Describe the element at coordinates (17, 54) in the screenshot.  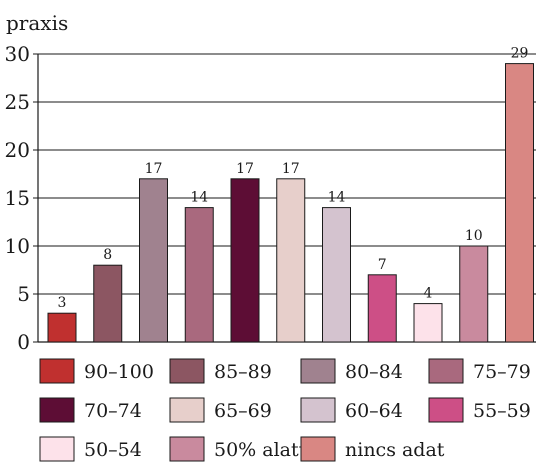
I see `y-tick-label: 30` at that location.